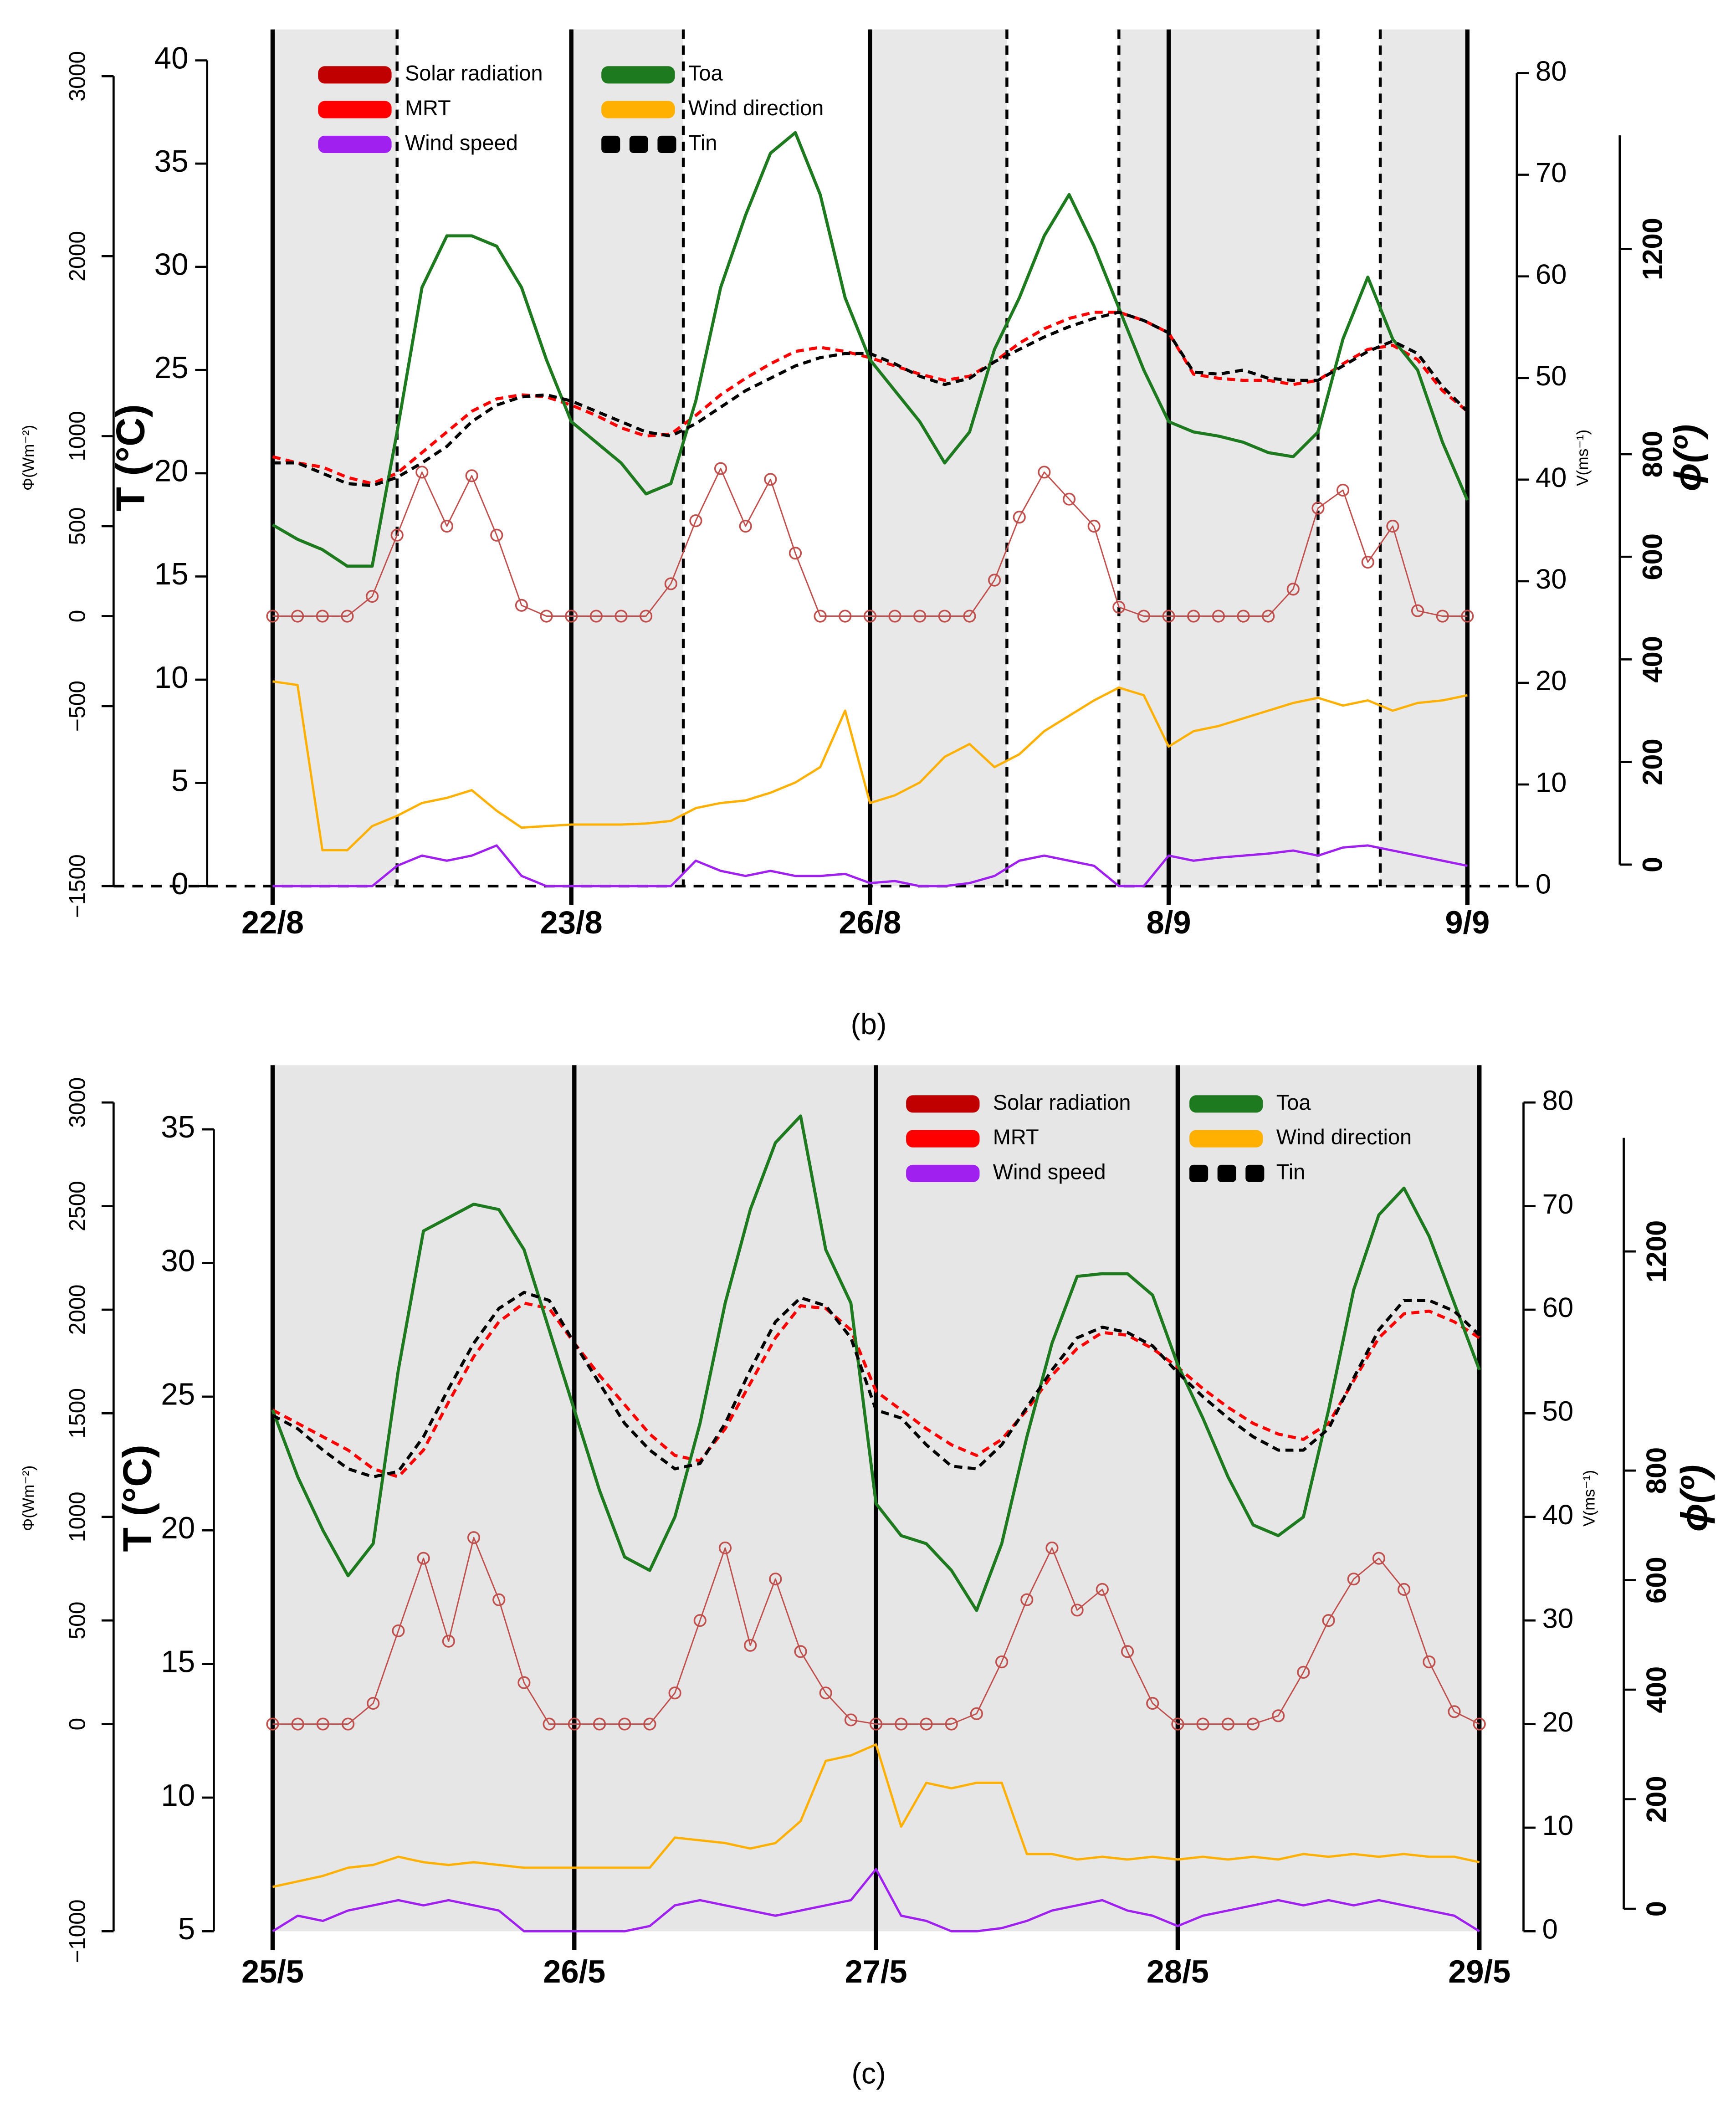 This screenshot has width=1736, height=2101. Describe the element at coordinates (1652, 659) in the screenshot. I see `axis-tick-label: 400` at that location.